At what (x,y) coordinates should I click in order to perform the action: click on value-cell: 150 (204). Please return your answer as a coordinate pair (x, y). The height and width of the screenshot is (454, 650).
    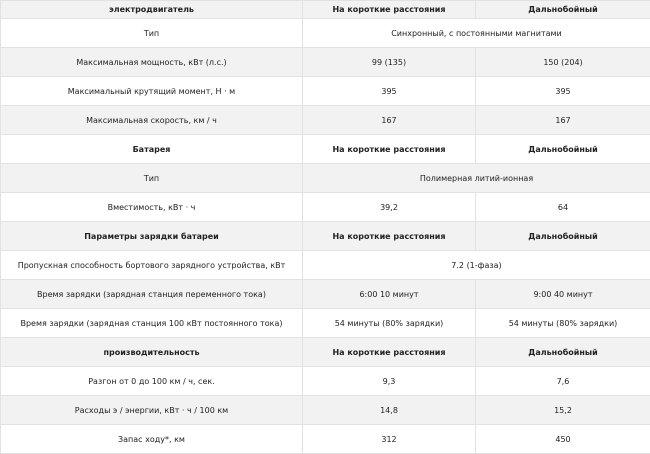
    Looking at the image, I should click on (563, 62).